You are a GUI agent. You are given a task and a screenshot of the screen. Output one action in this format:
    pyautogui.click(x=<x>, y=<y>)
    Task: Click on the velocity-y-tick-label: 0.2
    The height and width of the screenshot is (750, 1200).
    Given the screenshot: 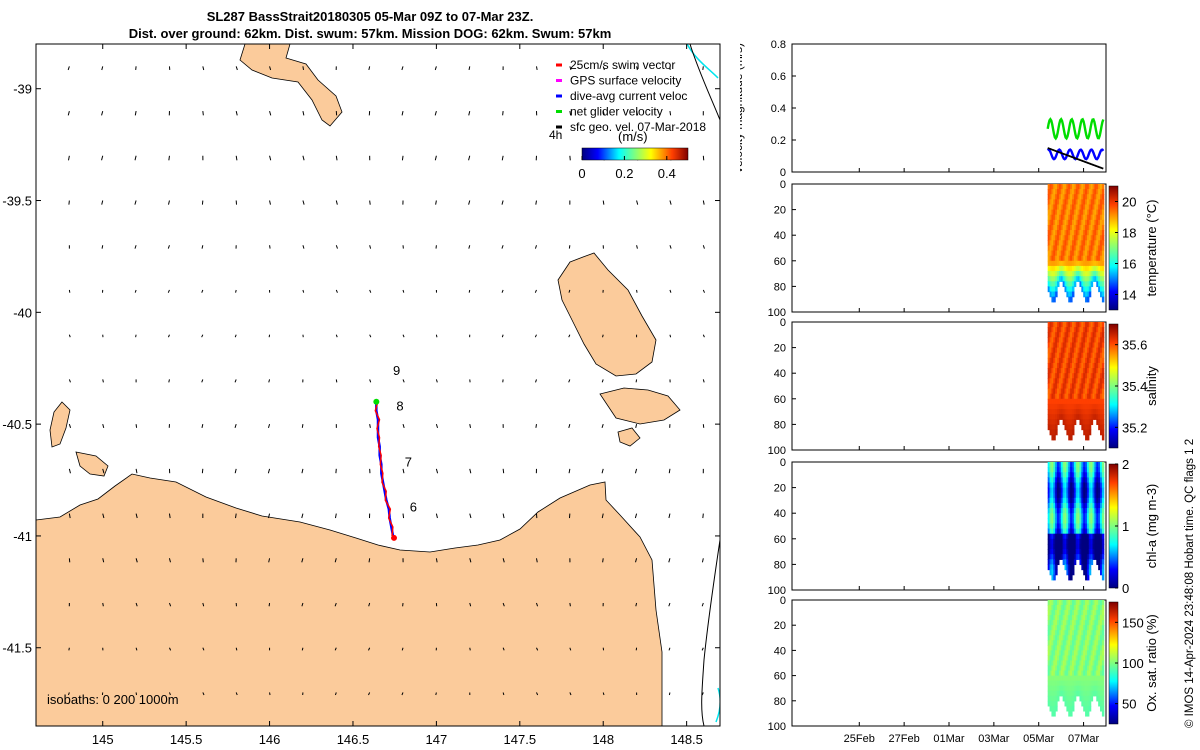 What is the action you would take?
    pyautogui.click(x=778, y=141)
    